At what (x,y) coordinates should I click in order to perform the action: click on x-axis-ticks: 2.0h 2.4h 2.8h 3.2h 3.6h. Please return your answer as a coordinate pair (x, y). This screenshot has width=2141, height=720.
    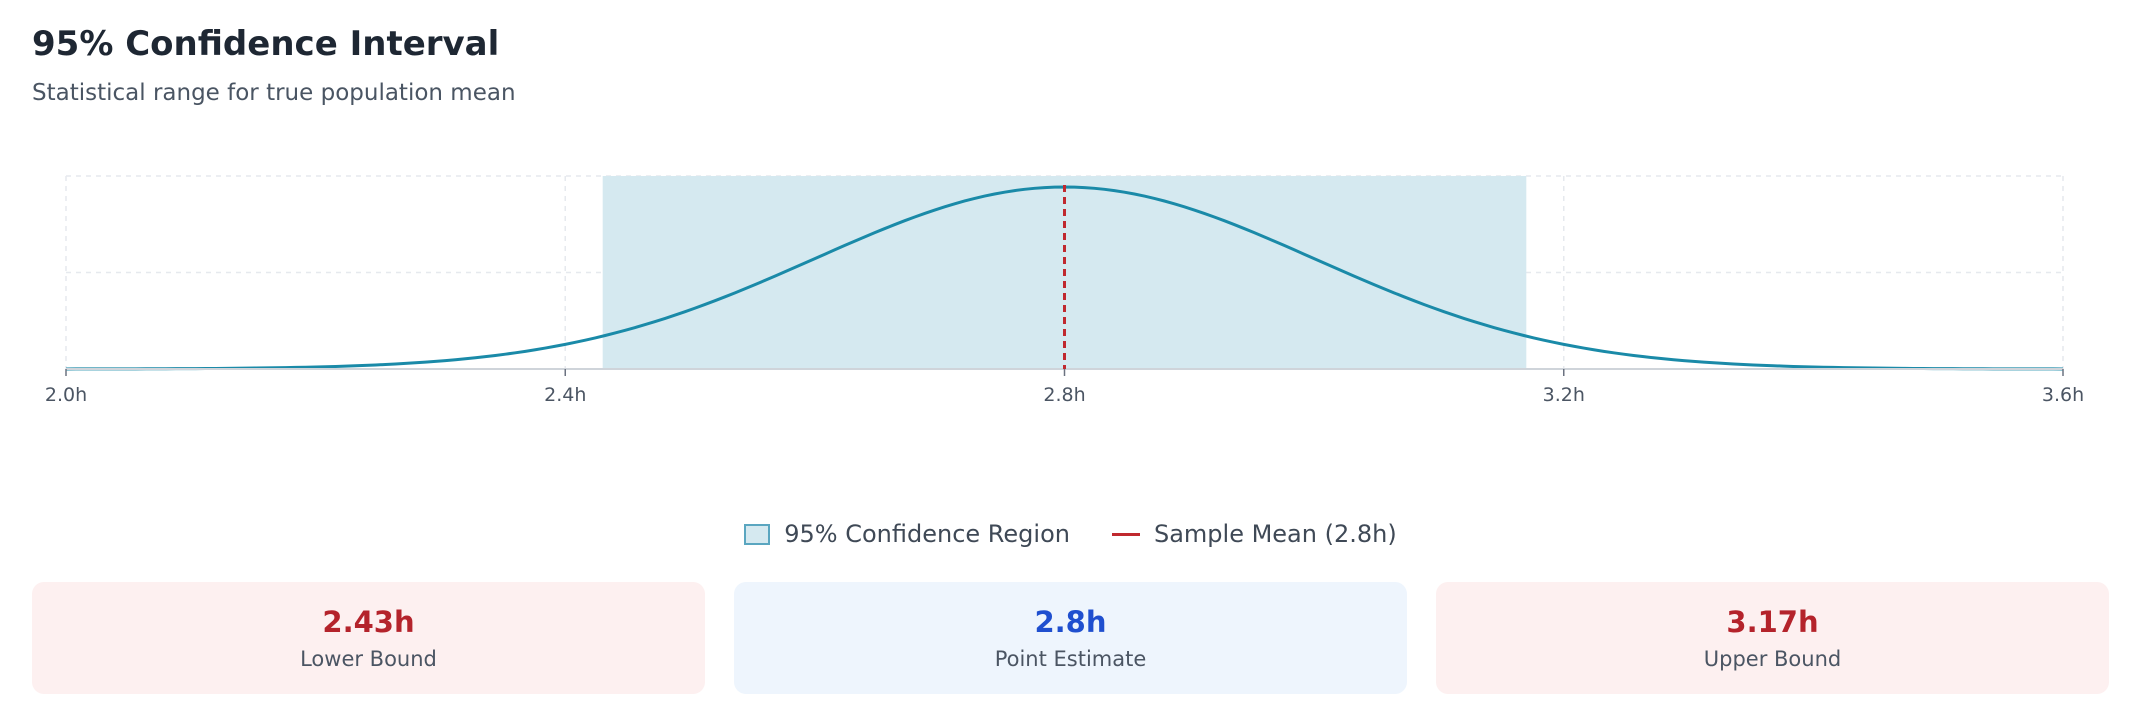
    Looking at the image, I should click on (1064, 387).